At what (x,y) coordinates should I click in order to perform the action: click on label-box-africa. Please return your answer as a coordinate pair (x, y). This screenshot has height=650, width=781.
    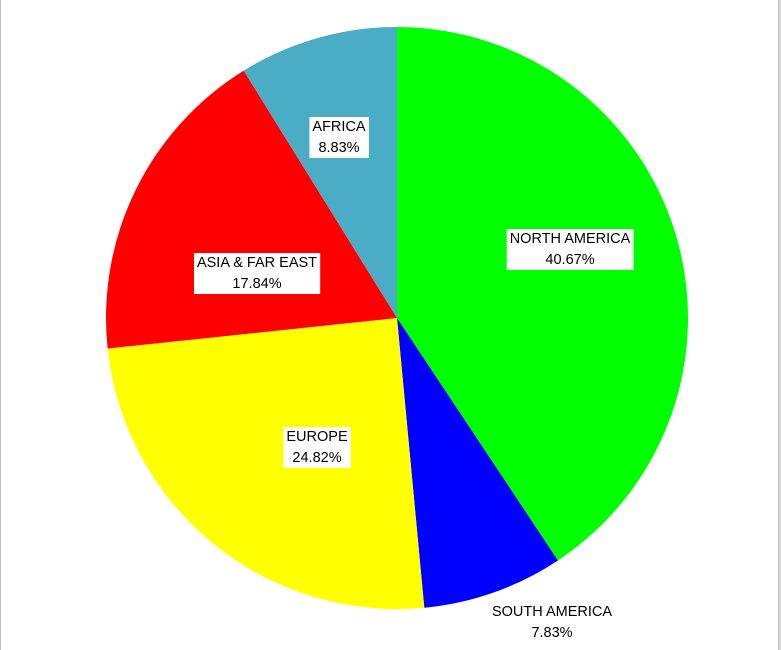
    Looking at the image, I should click on (339, 137).